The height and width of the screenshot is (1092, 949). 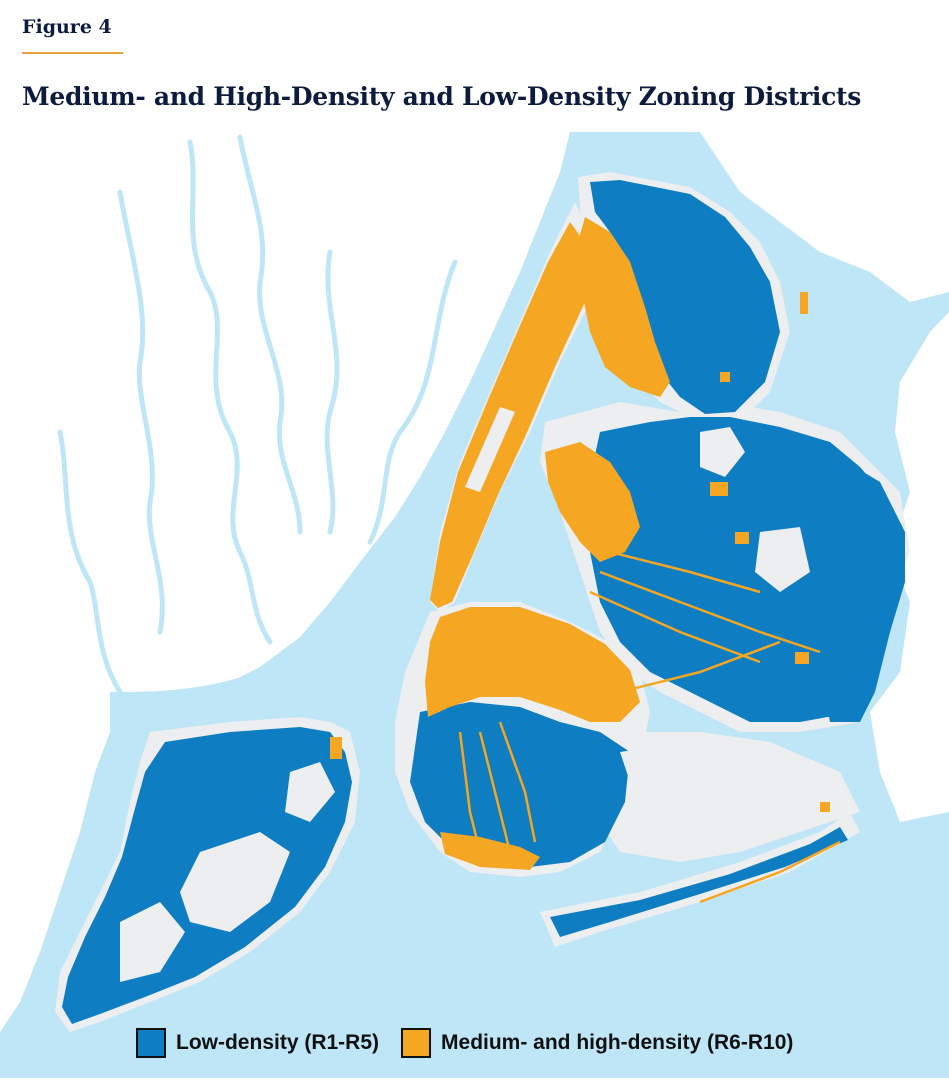 What do you see at coordinates (72, 53) in the screenshot?
I see `figure-label-underline` at bounding box center [72, 53].